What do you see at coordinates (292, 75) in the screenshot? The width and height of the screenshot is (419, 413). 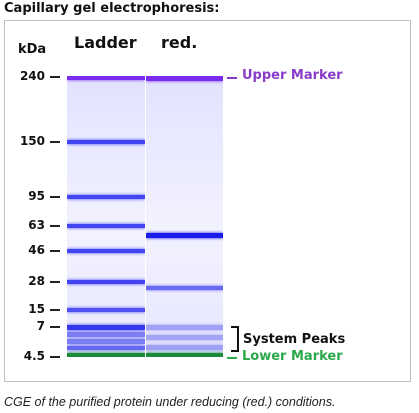 I see `upper-marker-label: Upper Marker` at bounding box center [292, 75].